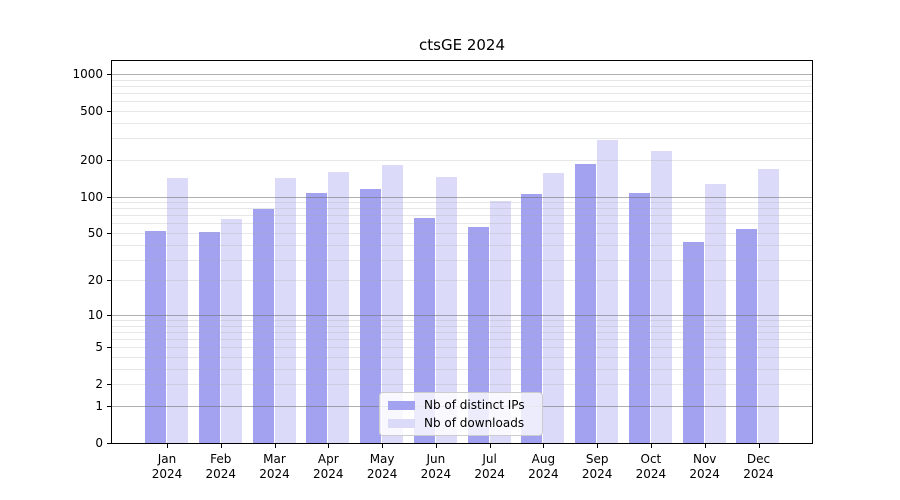  What do you see at coordinates (543, 466) in the screenshot?
I see `x-tick-label: Aug 2024` at bounding box center [543, 466].